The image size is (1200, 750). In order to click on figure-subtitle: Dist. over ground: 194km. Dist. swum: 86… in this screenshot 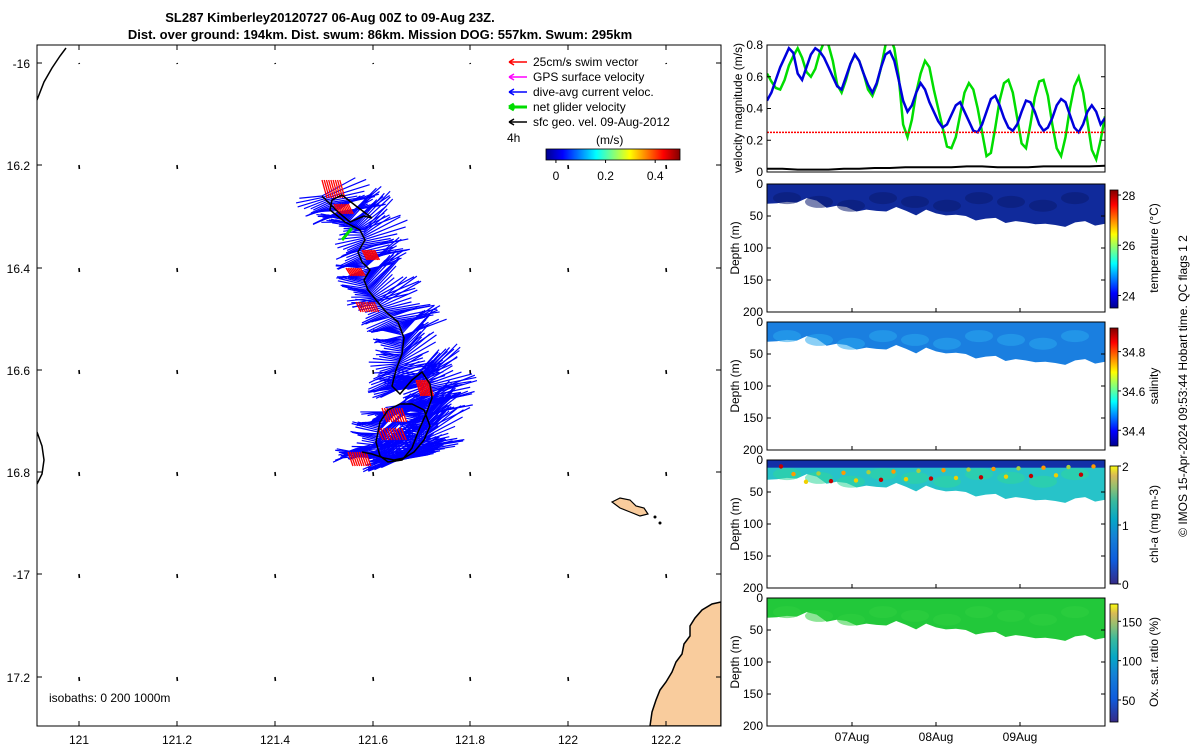, I will do `click(380, 34)`.